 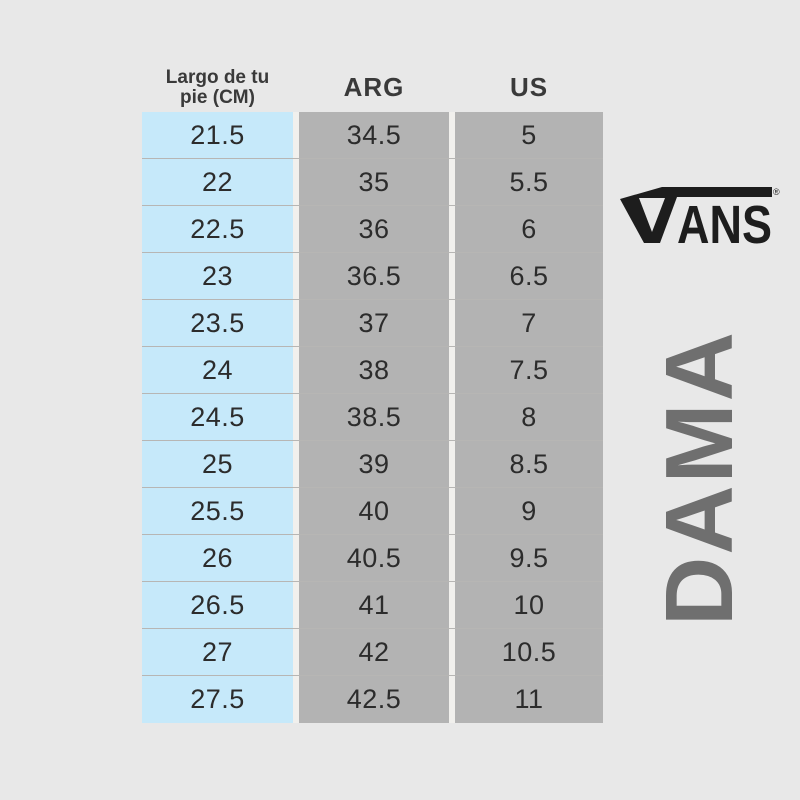 I want to click on table-row: 25 39 8.5, so click(x=372, y=464).